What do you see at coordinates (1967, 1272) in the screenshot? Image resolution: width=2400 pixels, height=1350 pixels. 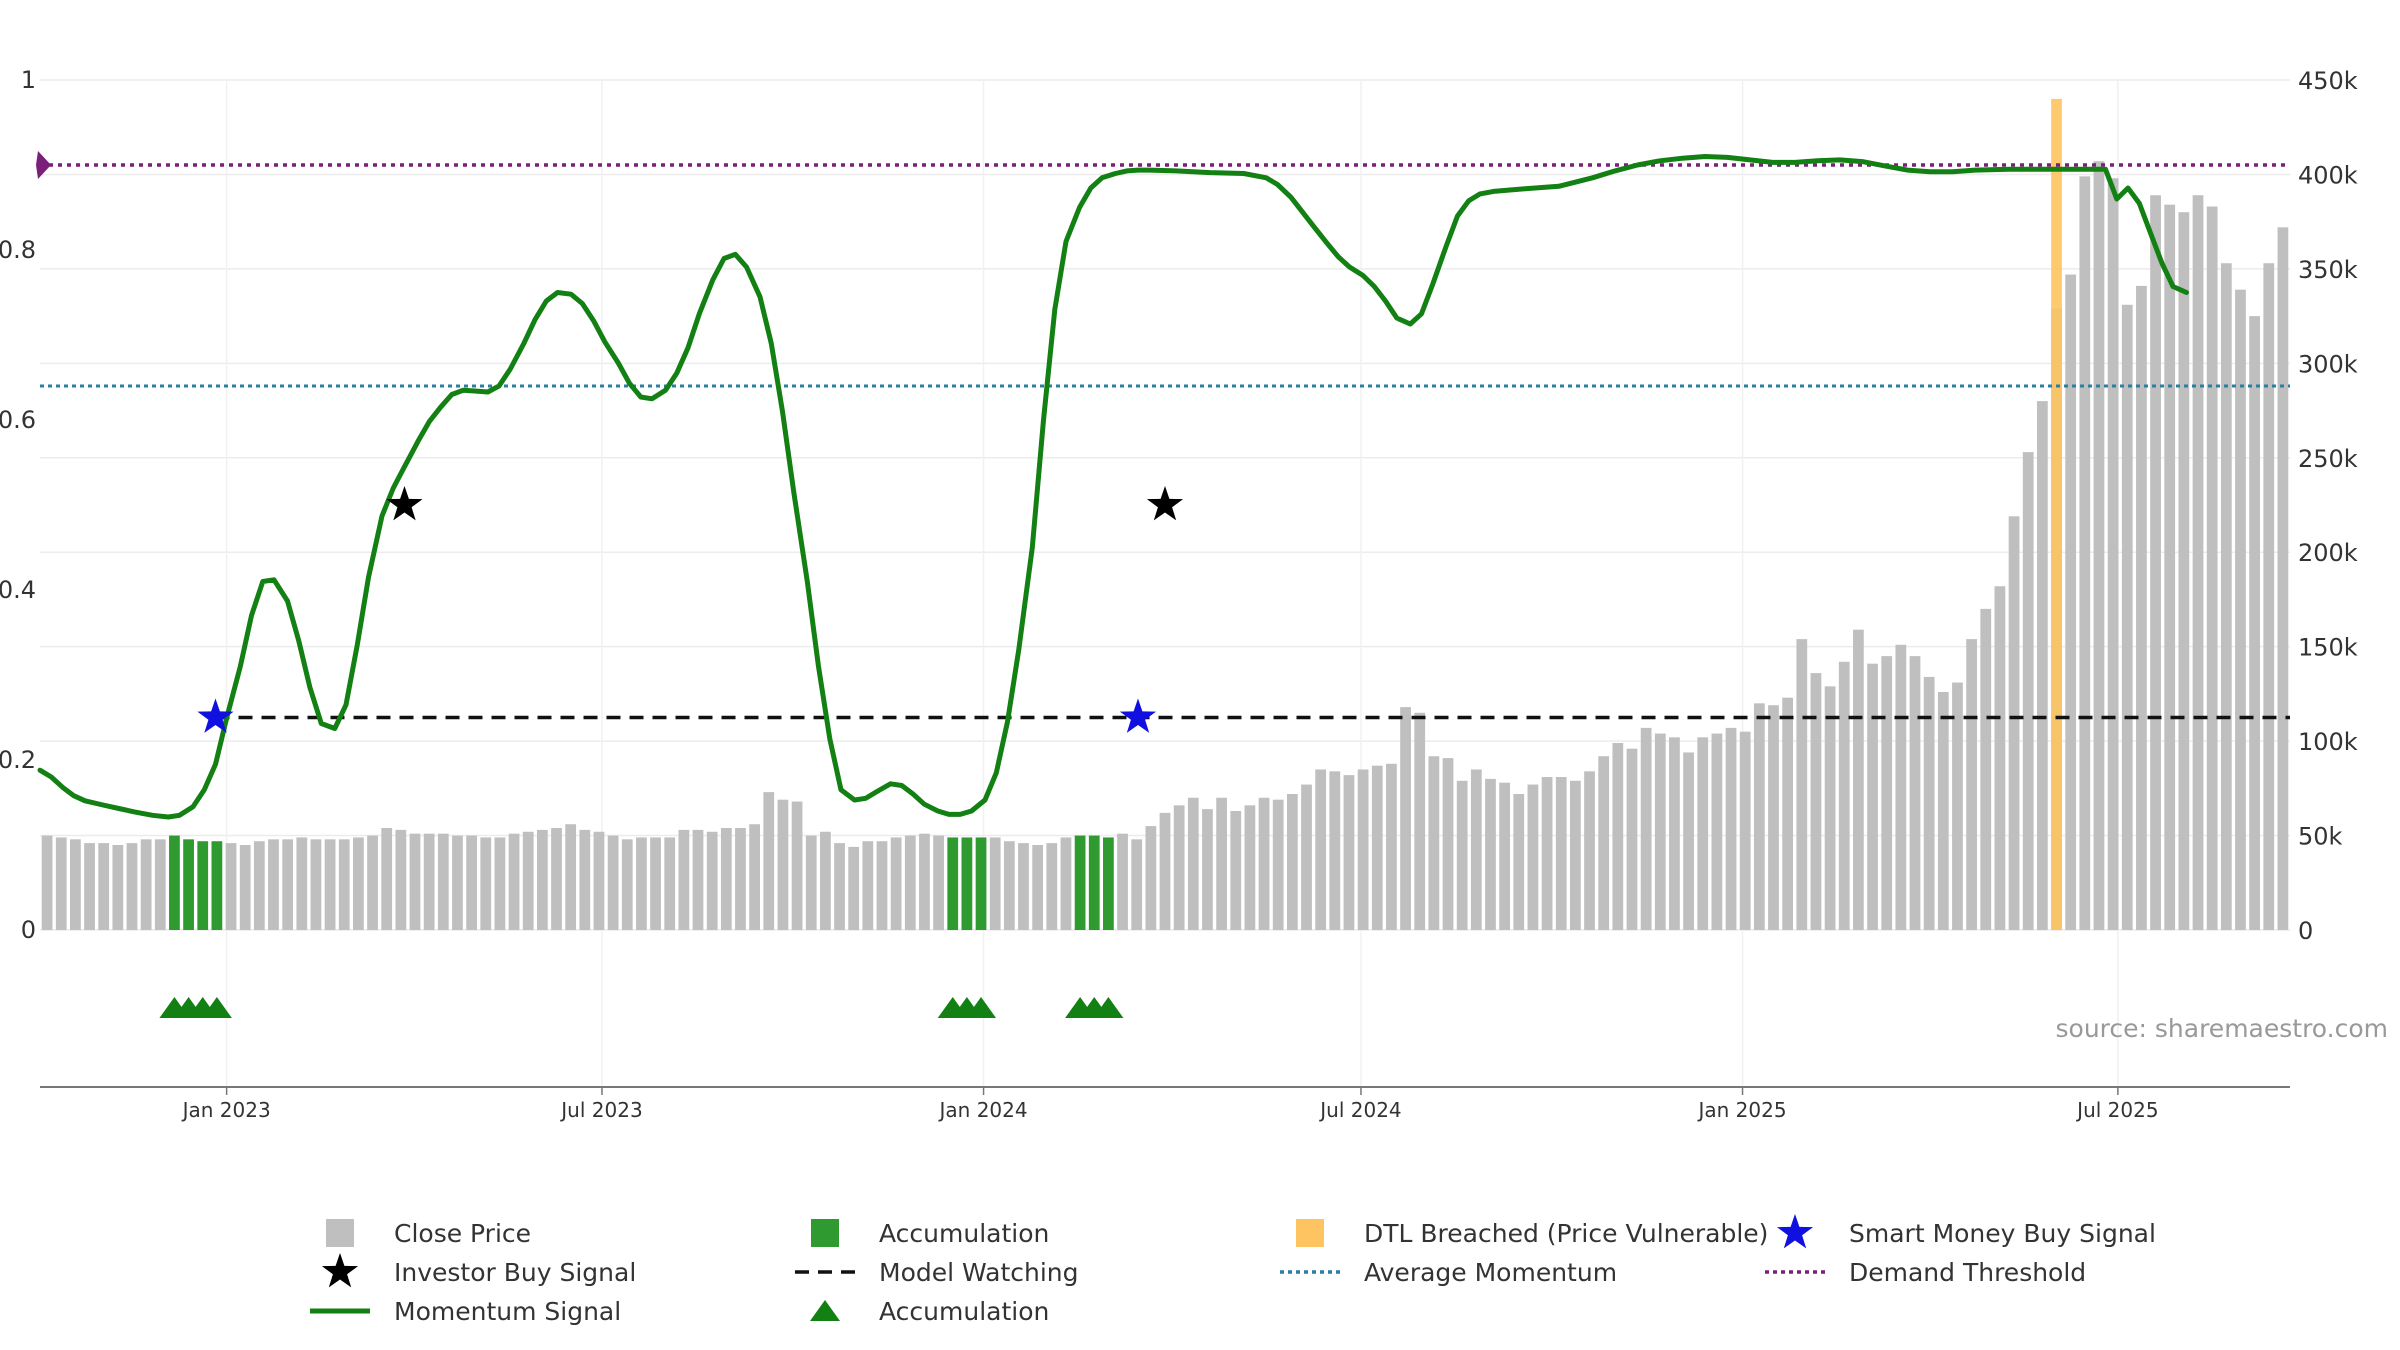 I see `legend-label: Demand Threshold` at bounding box center [1967, 1272].